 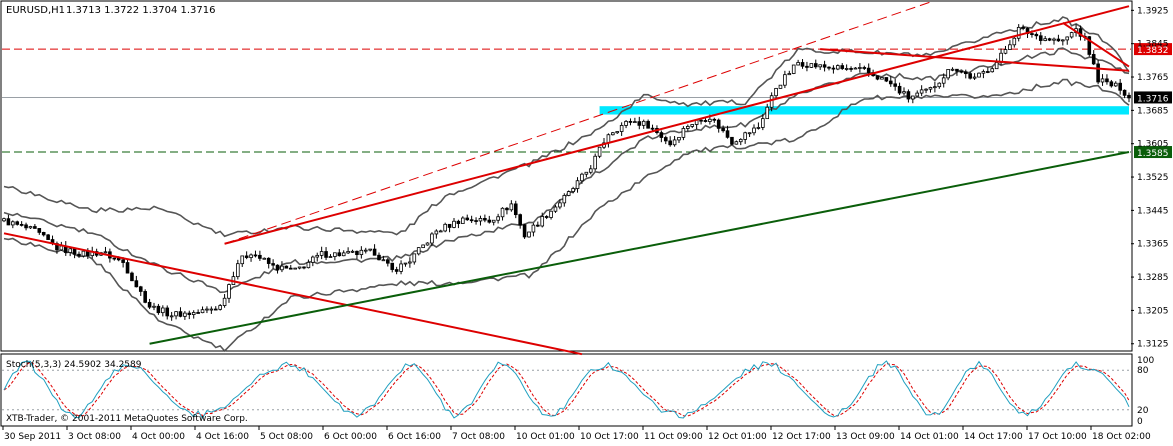 I want to click on x-tick-label: 30 Sep 2011, so click(x=32, y=437).